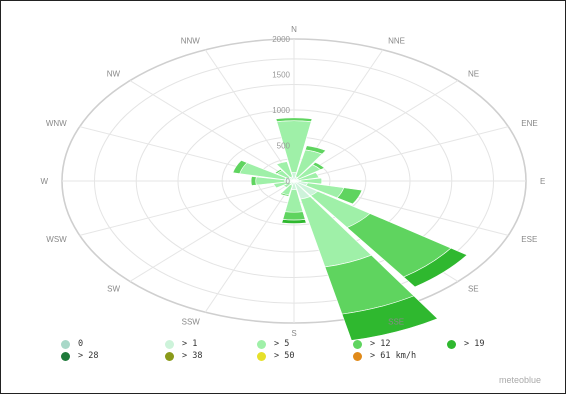  I want to click on direction-label-wsw: WSW, so click(56, 239).